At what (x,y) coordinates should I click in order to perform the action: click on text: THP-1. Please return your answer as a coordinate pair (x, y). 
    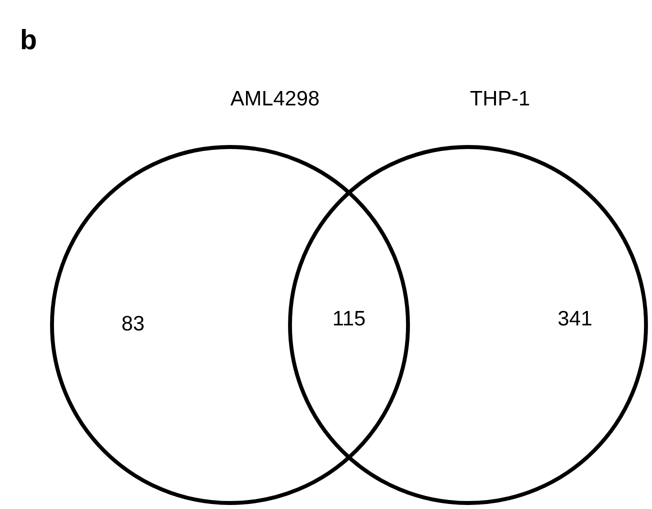
    Looking at the image, I should click on (500, 98).